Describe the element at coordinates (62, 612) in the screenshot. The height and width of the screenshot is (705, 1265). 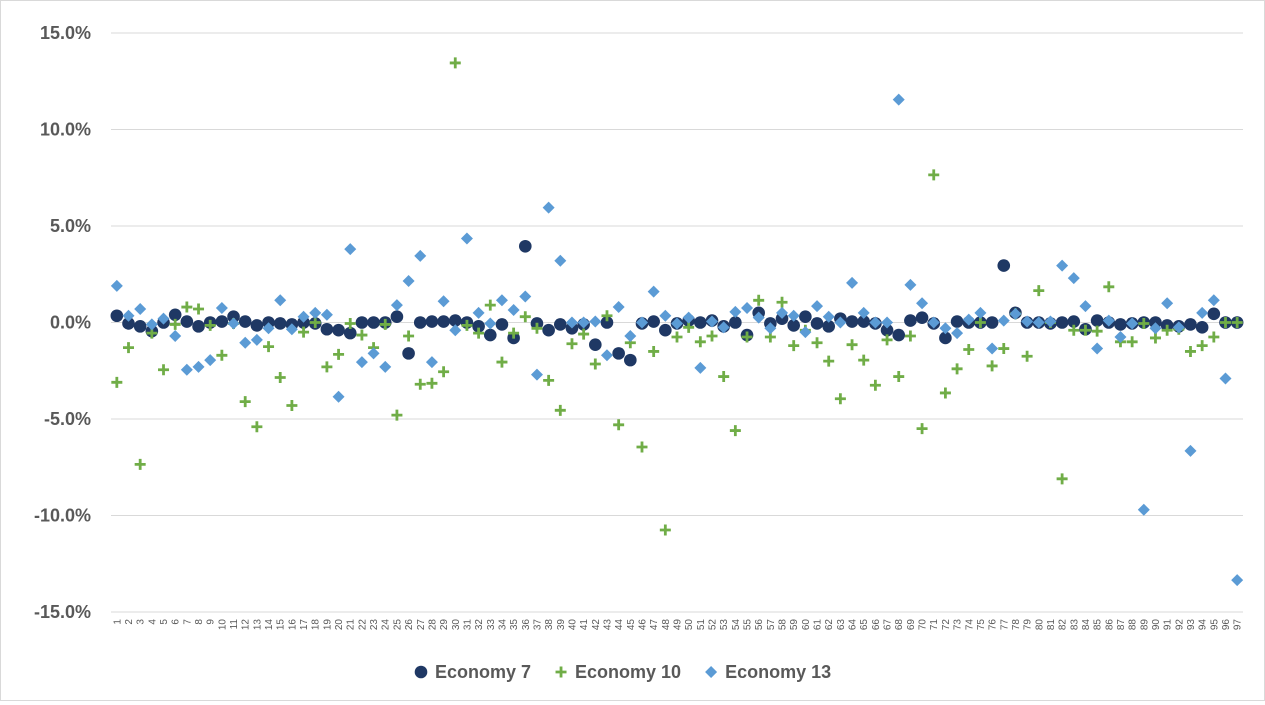
I see `y-tick-label: -15.0%` at that location.